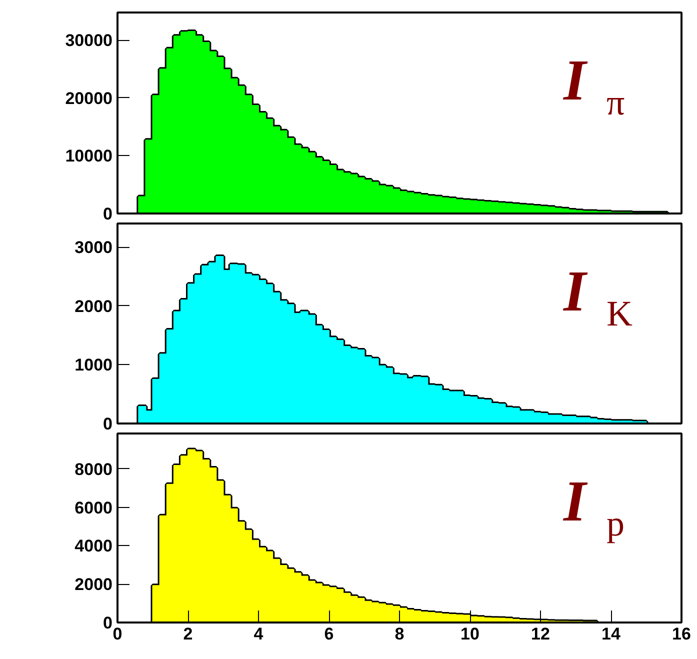 The height and width of the screenshot is (659, 697). Describe the element at coordinates (399, 634) in the screenshot. I see `x-tick-label: 8` at that location.